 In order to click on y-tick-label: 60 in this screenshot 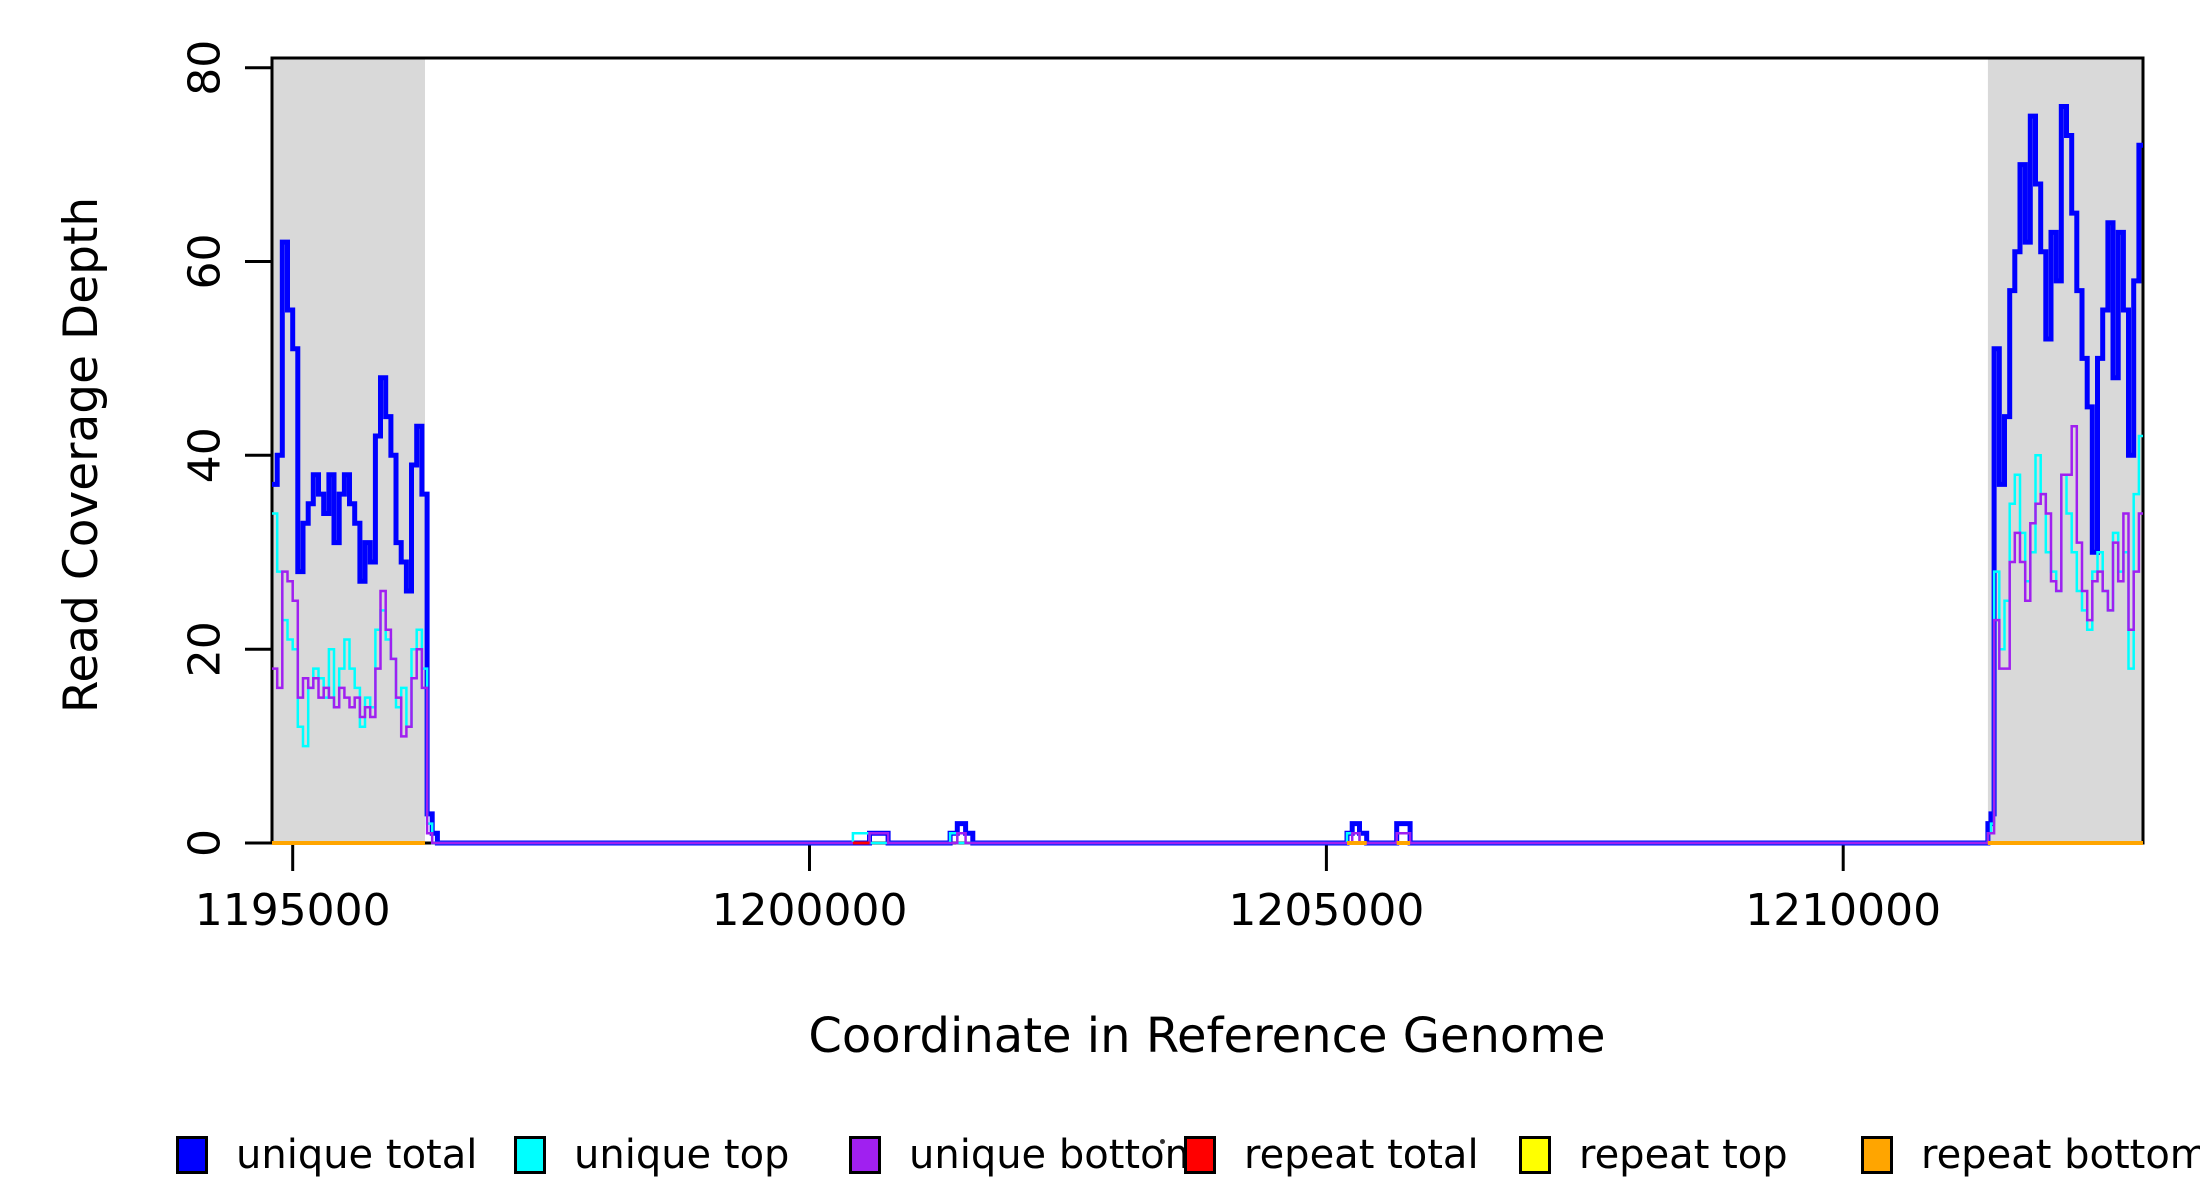, I will do `click(205, 262)`.